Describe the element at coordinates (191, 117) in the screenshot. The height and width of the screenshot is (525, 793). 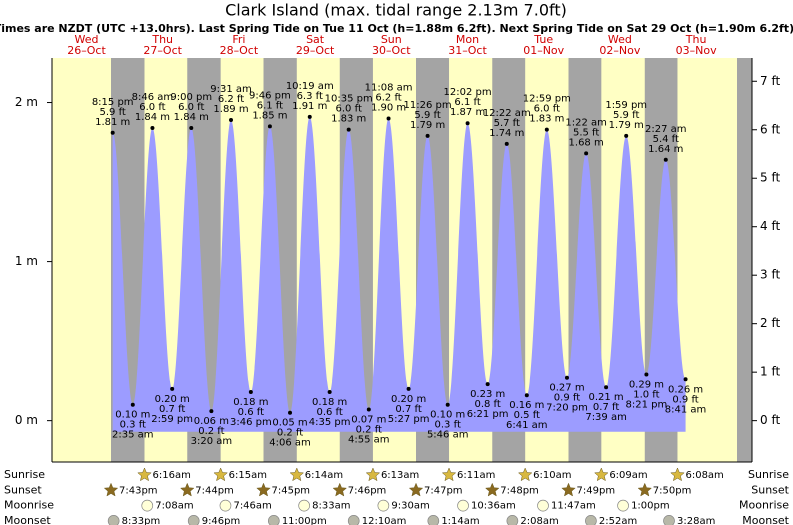
I see `tide-height-m: 1.84 m` at that location.